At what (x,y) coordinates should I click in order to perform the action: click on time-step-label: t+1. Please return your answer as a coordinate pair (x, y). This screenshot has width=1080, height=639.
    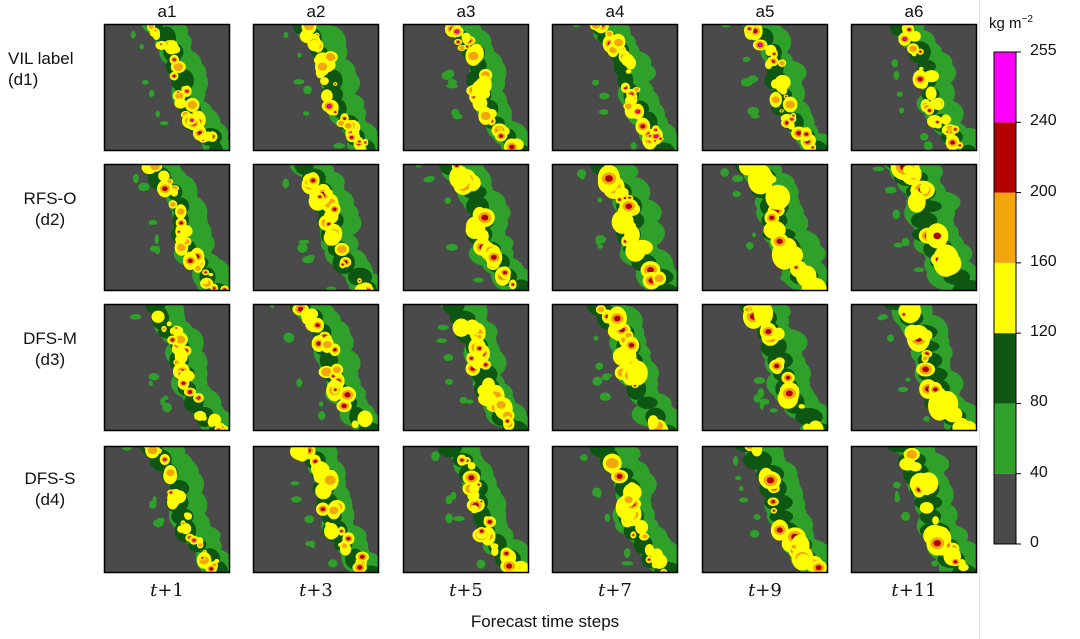
    Looking at the image, I should click on (167, 590).